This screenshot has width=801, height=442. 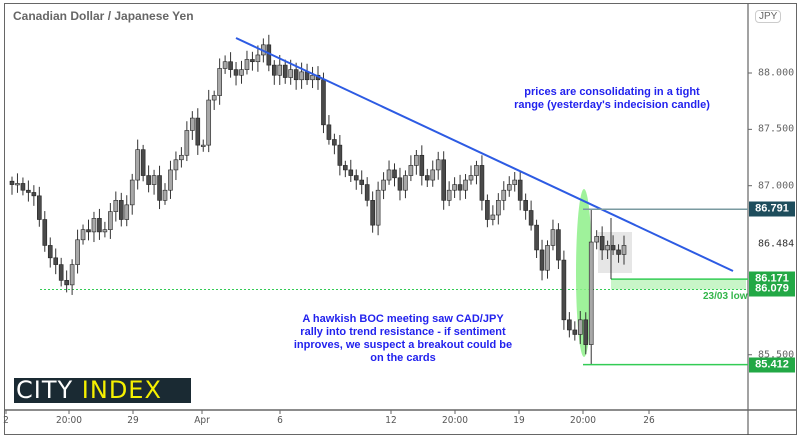 I want to click on currency-badge: JPY, so click(x=768, y=16).